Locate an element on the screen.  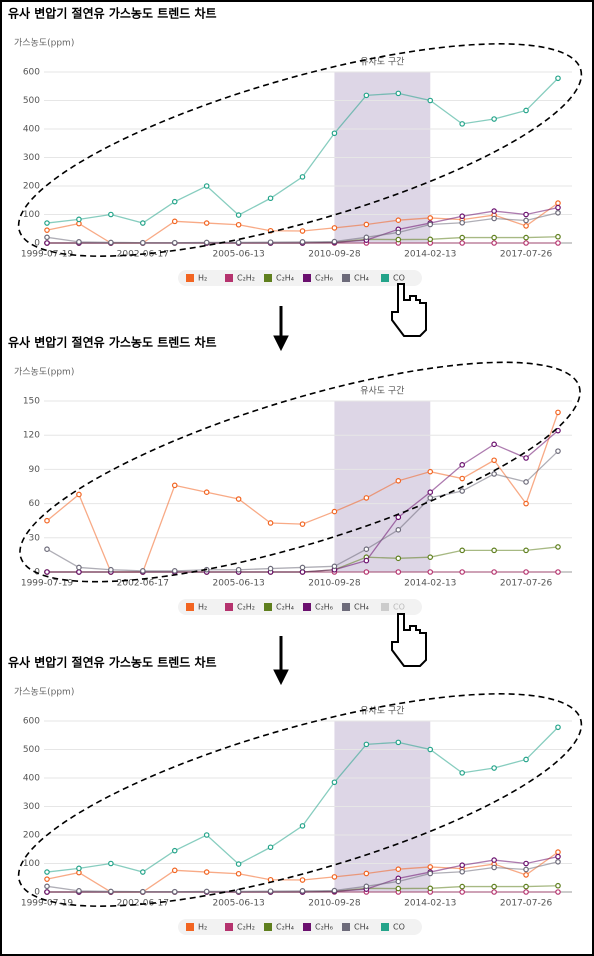
y-tick-label: 90 is located at coordinates (35, 470).